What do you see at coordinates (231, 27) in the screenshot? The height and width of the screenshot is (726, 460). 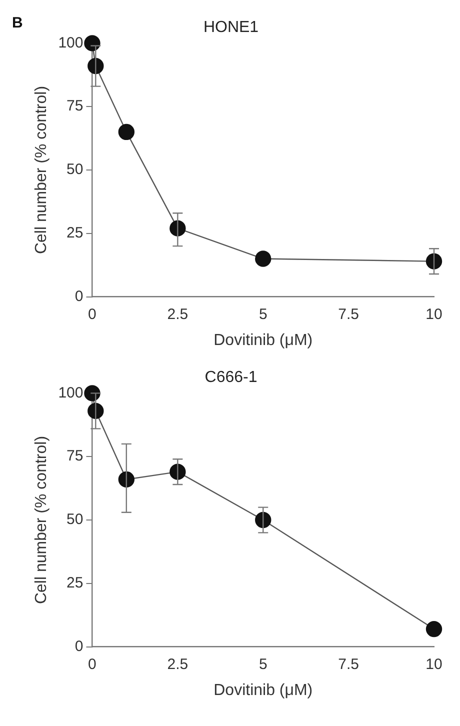 I see `chart-title: HONE1` at bounding box center [231, 27].